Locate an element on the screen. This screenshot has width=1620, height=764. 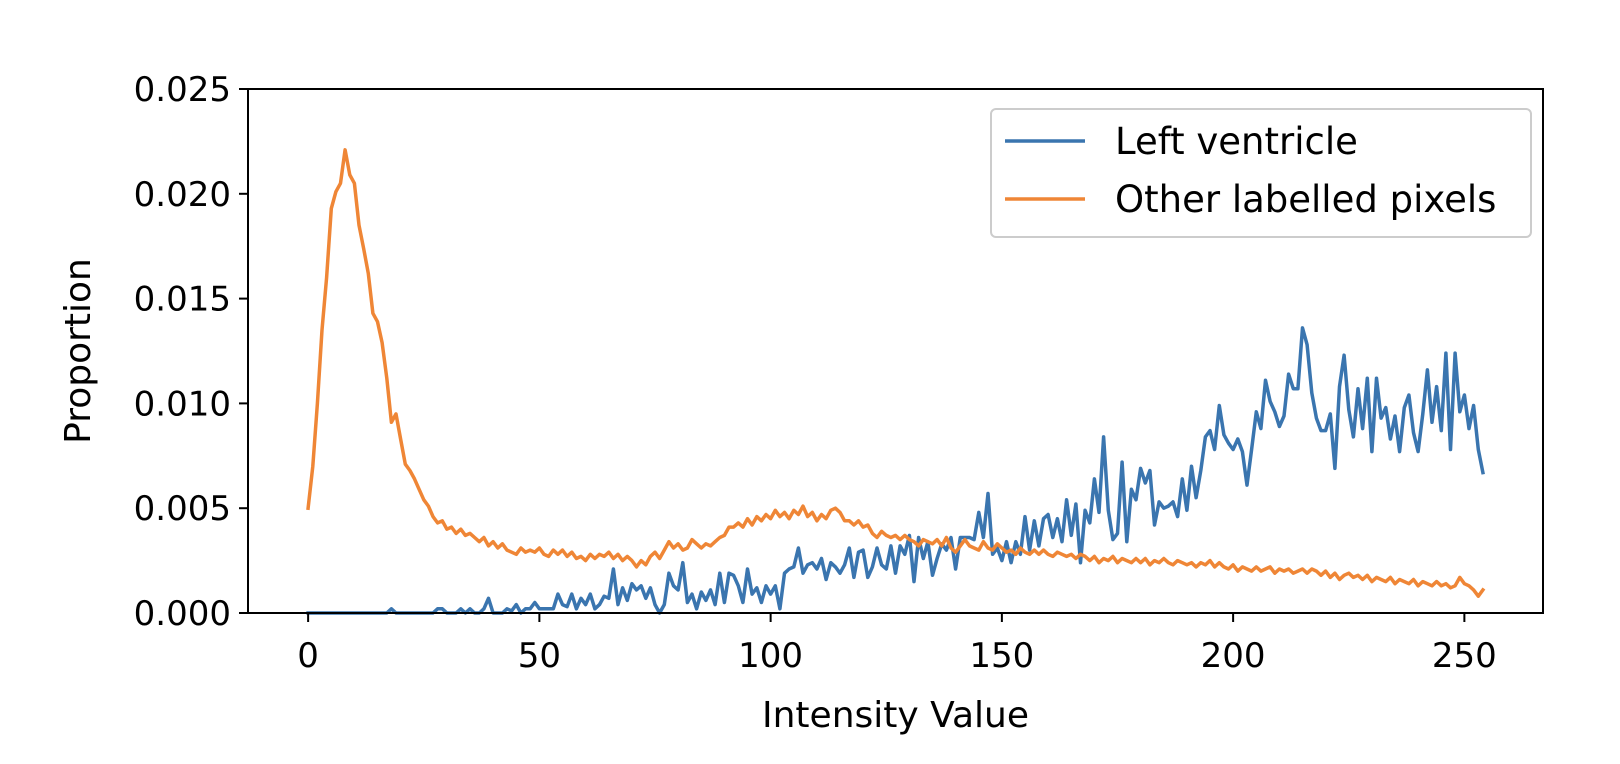
x-tick-label: 250 is located at coordinates (1464, 656).